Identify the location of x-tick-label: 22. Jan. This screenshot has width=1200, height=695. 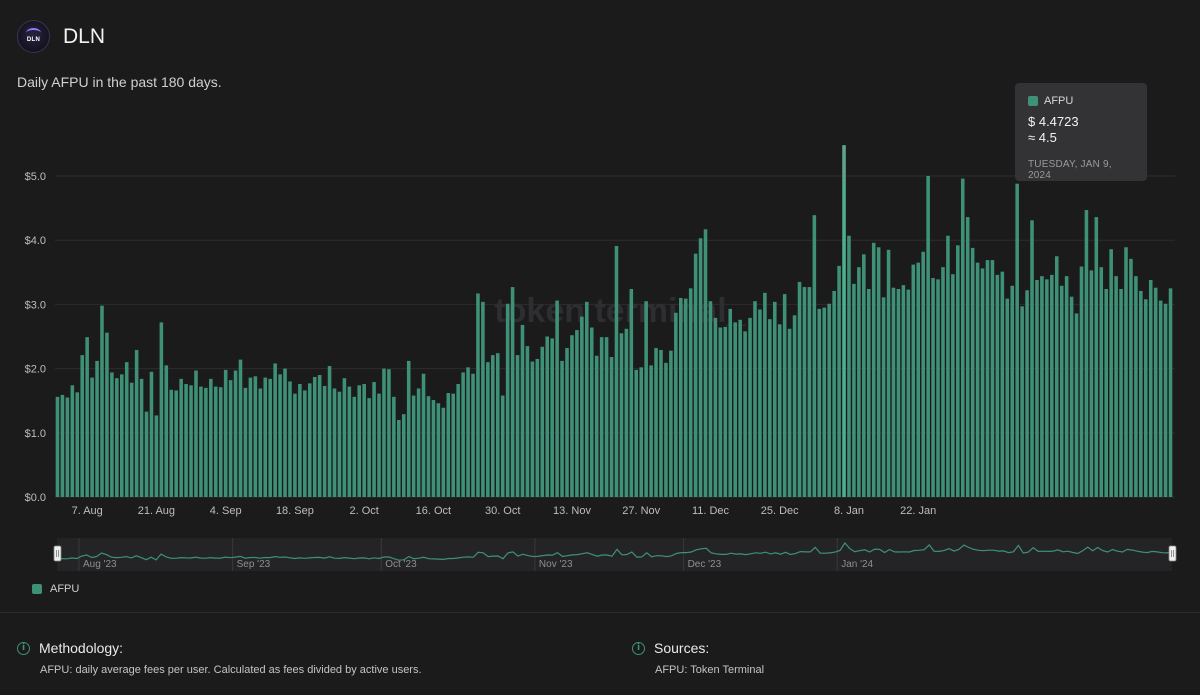
(918, 511).